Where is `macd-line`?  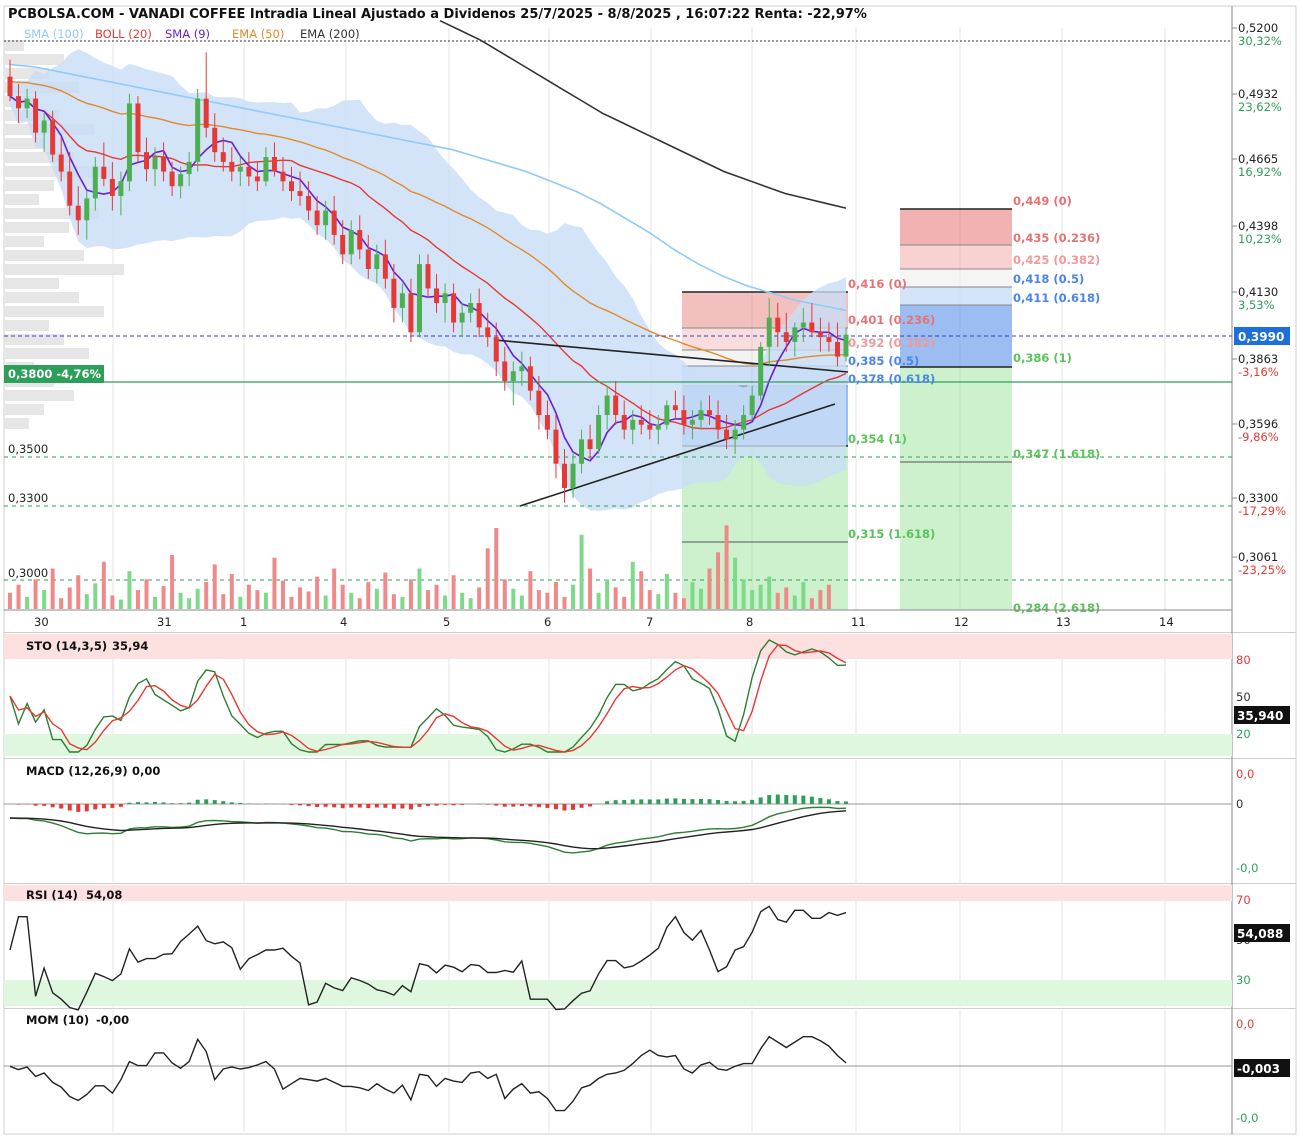
macd-line is located at coordinates (428, 830).